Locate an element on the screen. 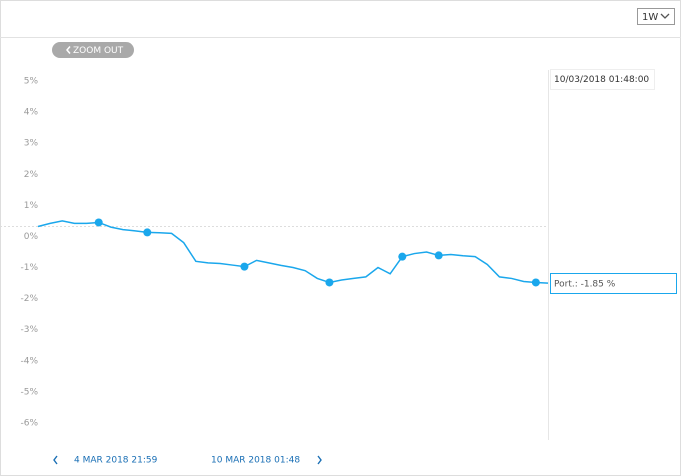 Image resolution: width=681 pixels, height=476 pixels. y-tick-label: 0% is located at coordinates (31, 237).